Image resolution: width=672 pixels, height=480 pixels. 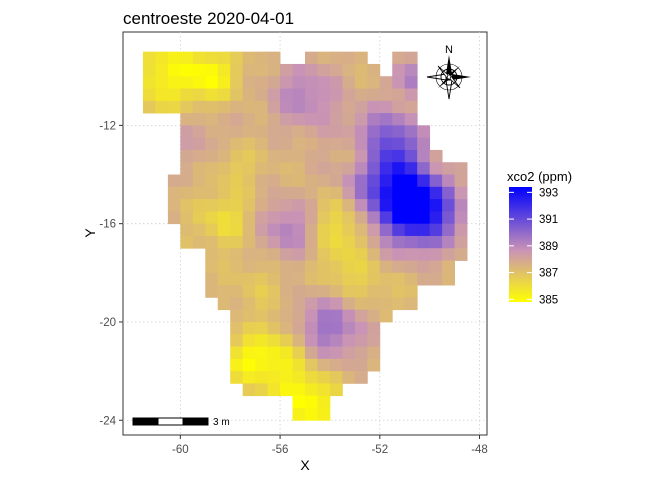 I want to click on x-tick-label: -48, so click(x=479, y=450).